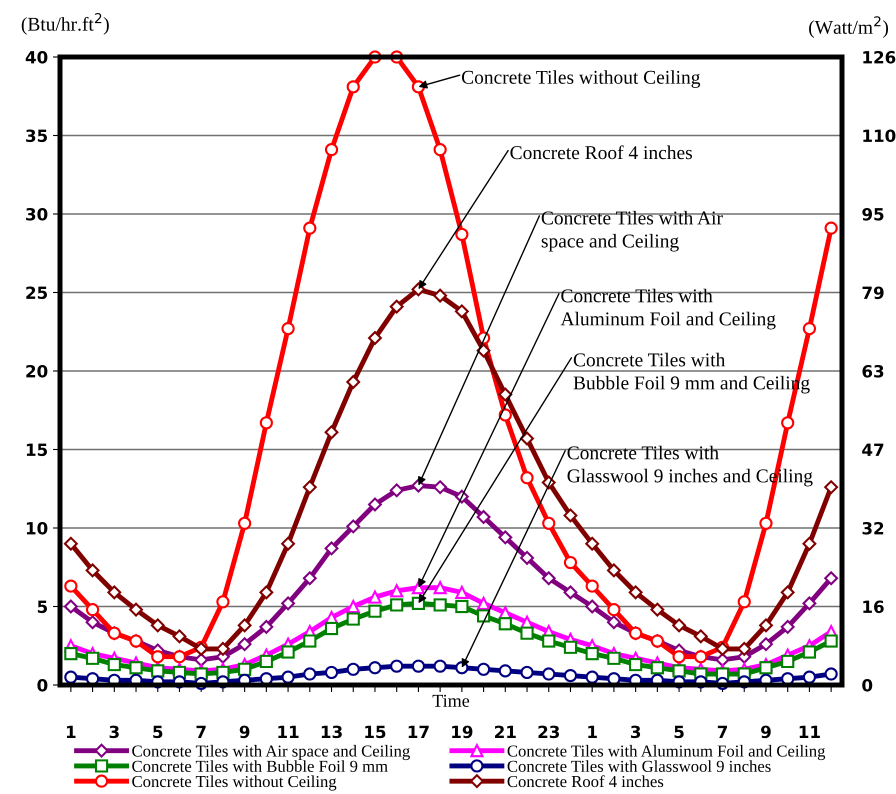 This screenshot has width=896, height=794. What do you see at coordinates (271, 752) in the screenshot?
I see `legend-label: Concrete Tiles with Air space and Ceiling` at bounding box center [271, 752].